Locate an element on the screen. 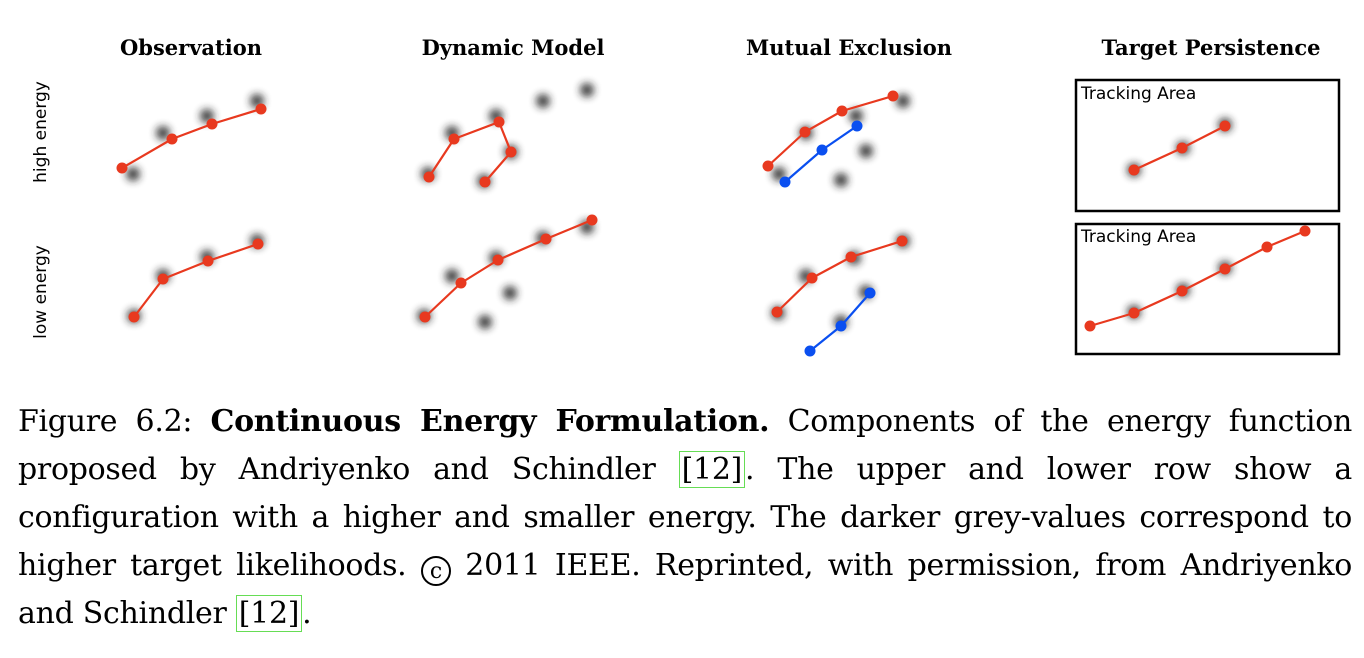 This screenshot has width=1364, height=658. caption-title: Continuous Energy Formulation. is located at coordinates (490, 421).